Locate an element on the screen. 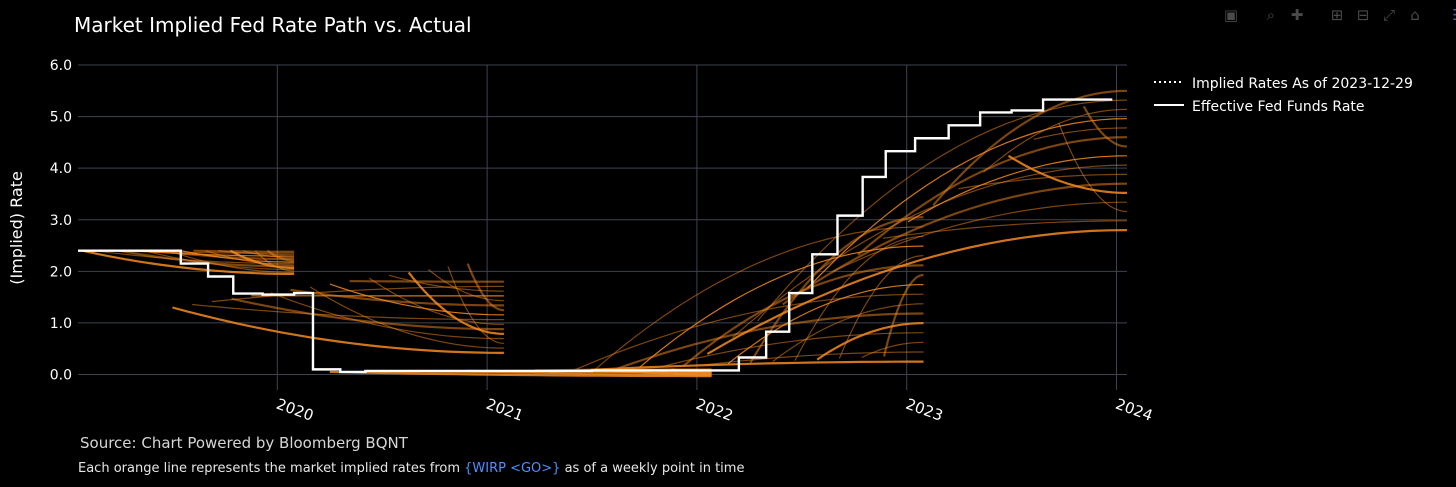 The width and height of the screenshot is (1456, 487). x-tick-label: 2021 is located at coordinates (505, 410).